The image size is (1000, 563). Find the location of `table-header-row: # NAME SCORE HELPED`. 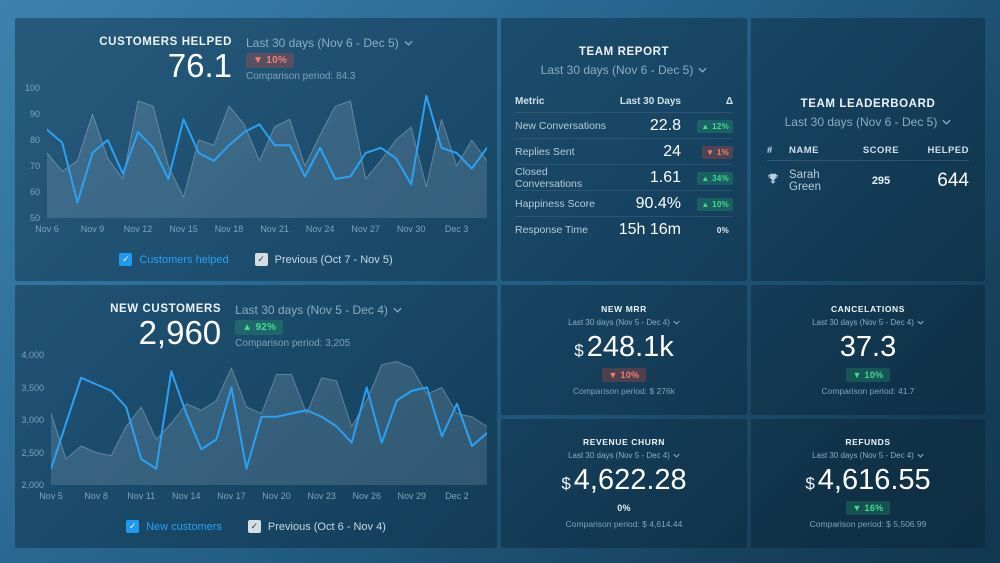

table-header-row: # NAME SCORE HELPED is located at coordinates (868, 153).